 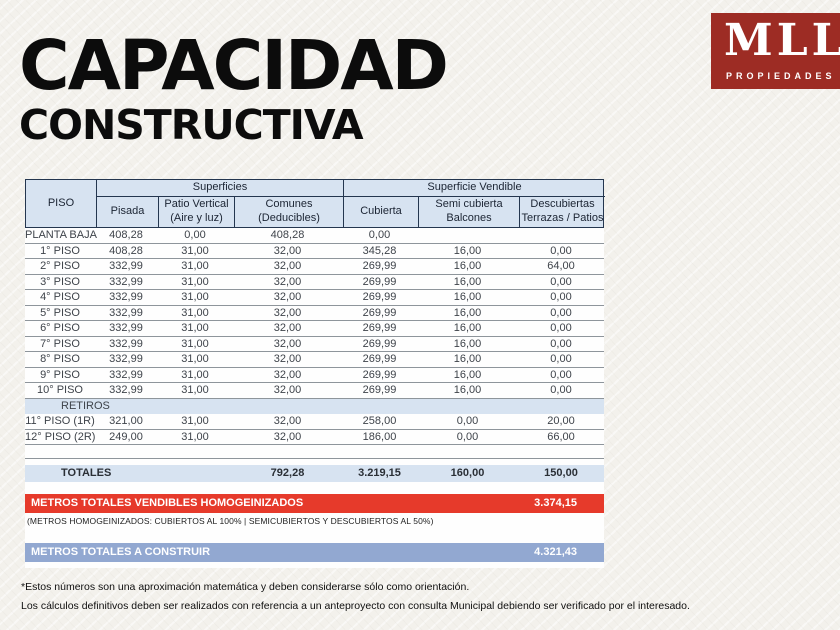 What do you see at coordinates (289, 218) in the screenshot?
I see `header-sublabel: (Deducibles)` at bounding box center [289, 218].